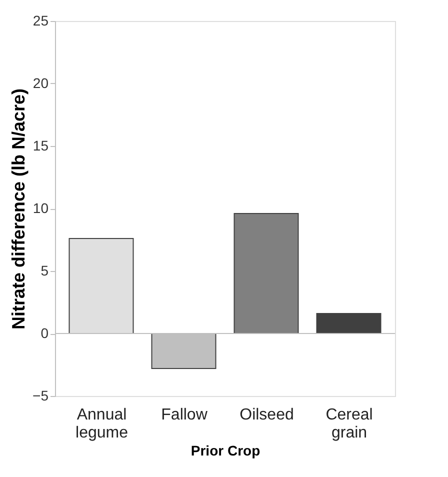 The height and width of the screenshot is (477, 448). I want to click on y-tick-label: 5, so click(44, 270).